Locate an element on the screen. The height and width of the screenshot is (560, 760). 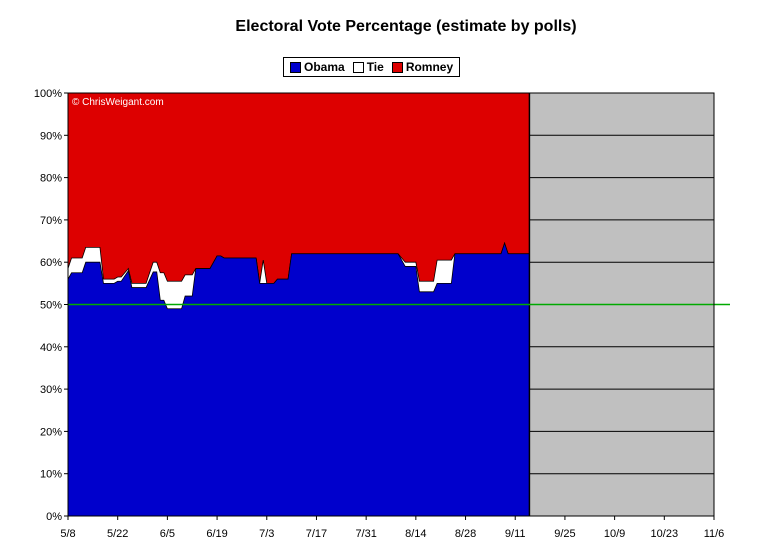
y-tick-label: 100% is located at coordinates (48, 94).